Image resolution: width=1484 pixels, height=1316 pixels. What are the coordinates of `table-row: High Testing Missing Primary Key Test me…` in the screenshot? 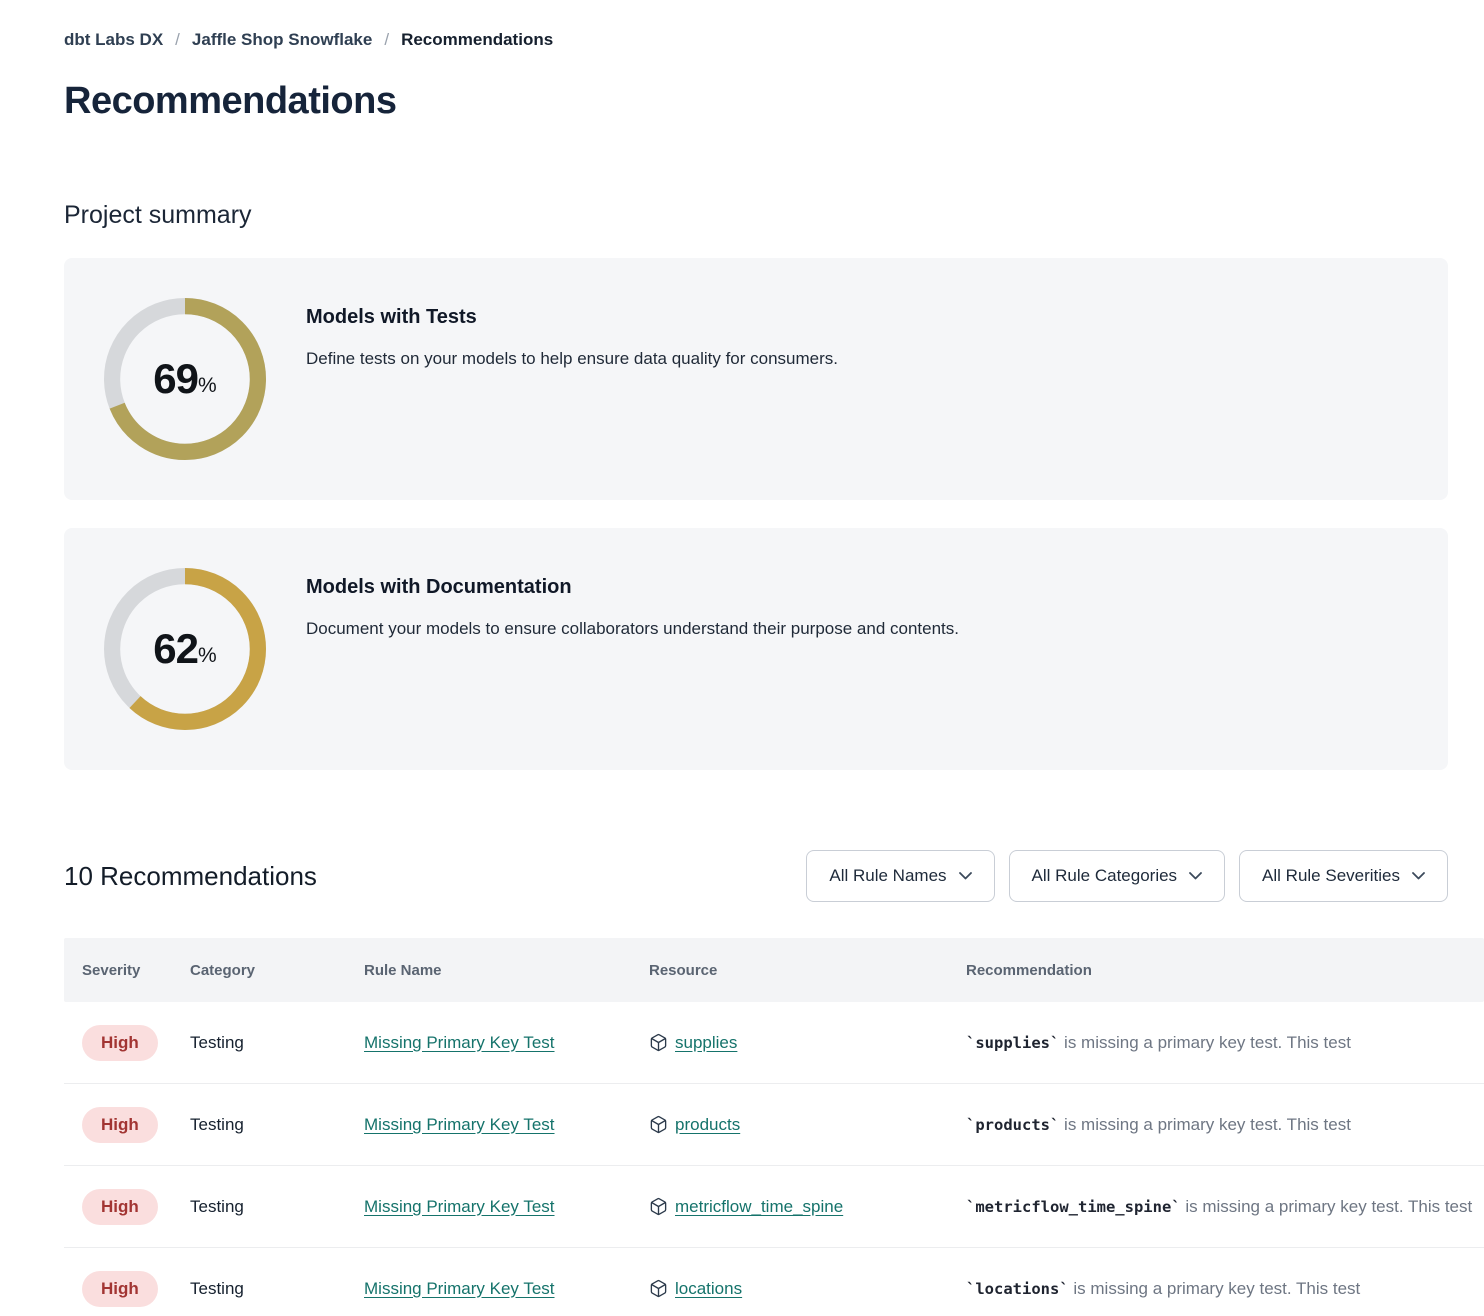 It's located at (774, 1207).